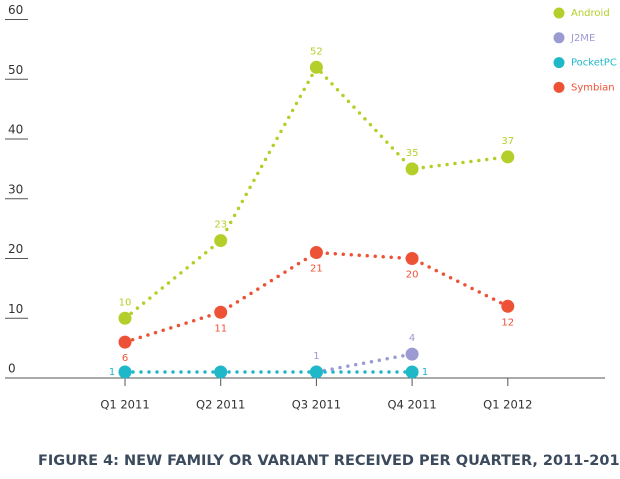  I want to click on data-label: 52, so click(316, 51).